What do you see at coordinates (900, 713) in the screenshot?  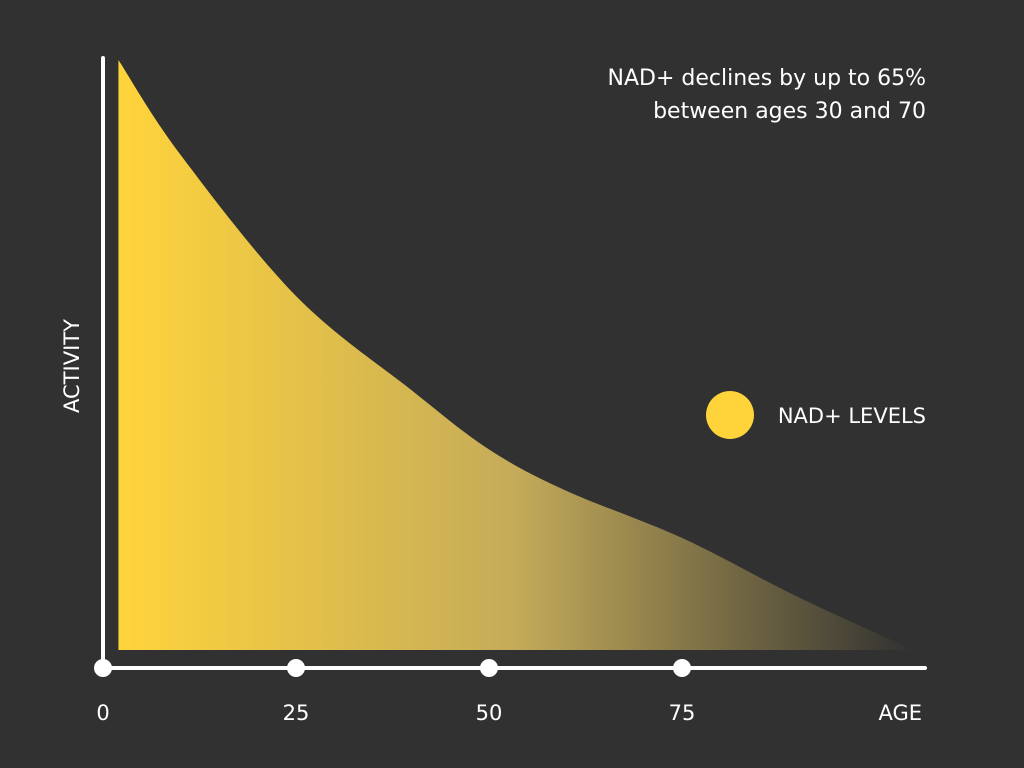 I see `x-axis-label: AGE` at bounding box center [900, 713].